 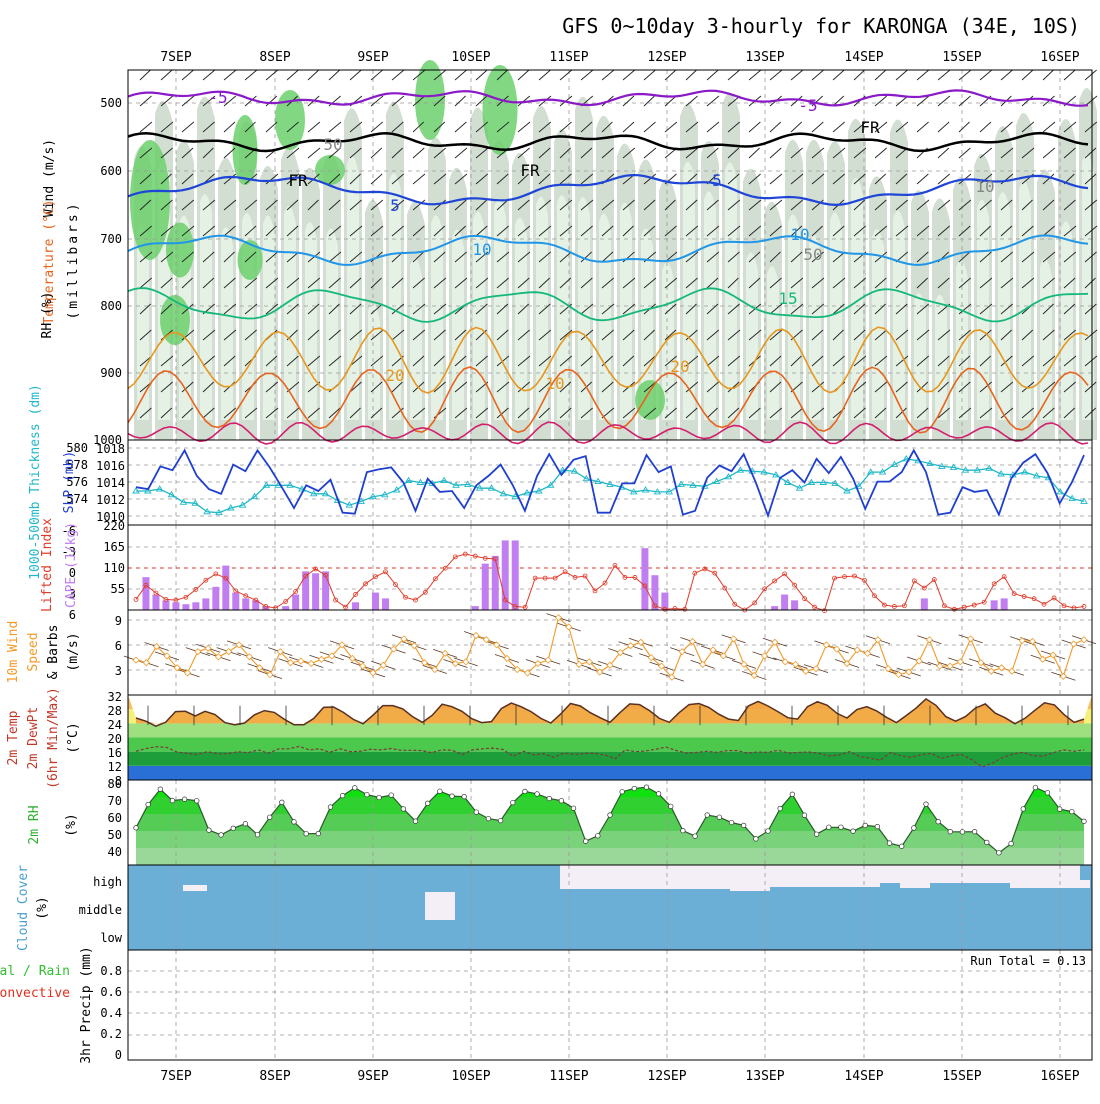 What do you see at coordinates (115, 852) in the screenshot?
I see `rh-tick-40: 40` at bounding box center [115, 852].